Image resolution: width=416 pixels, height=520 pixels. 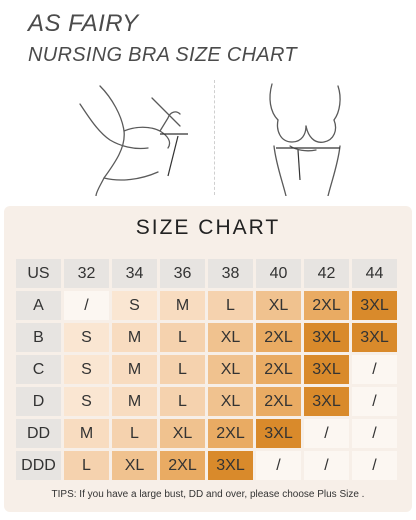 I want to click on column-header-band-42: 42, so click(x=326, y=273).